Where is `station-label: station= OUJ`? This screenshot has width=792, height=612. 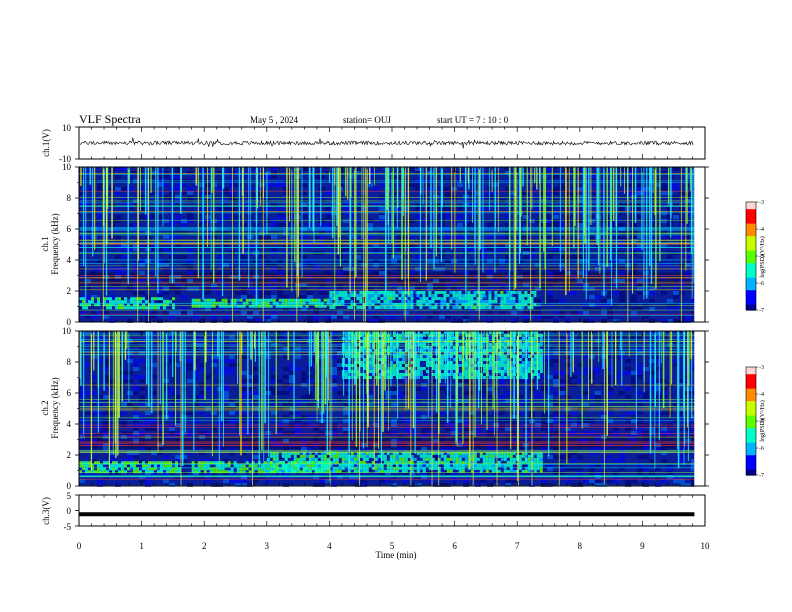
station-label: station= OUJ is located at coordinates (367, 120).